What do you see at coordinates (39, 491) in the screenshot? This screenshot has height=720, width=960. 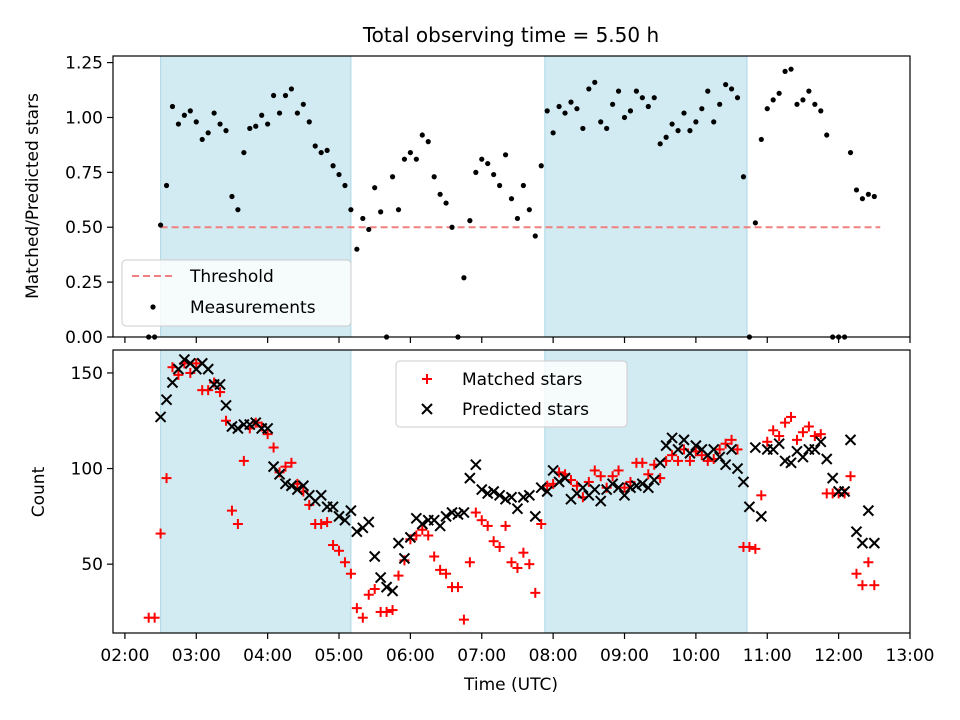 I see `bottom-y-axis-label: Count` at bounding box center [39, 491].